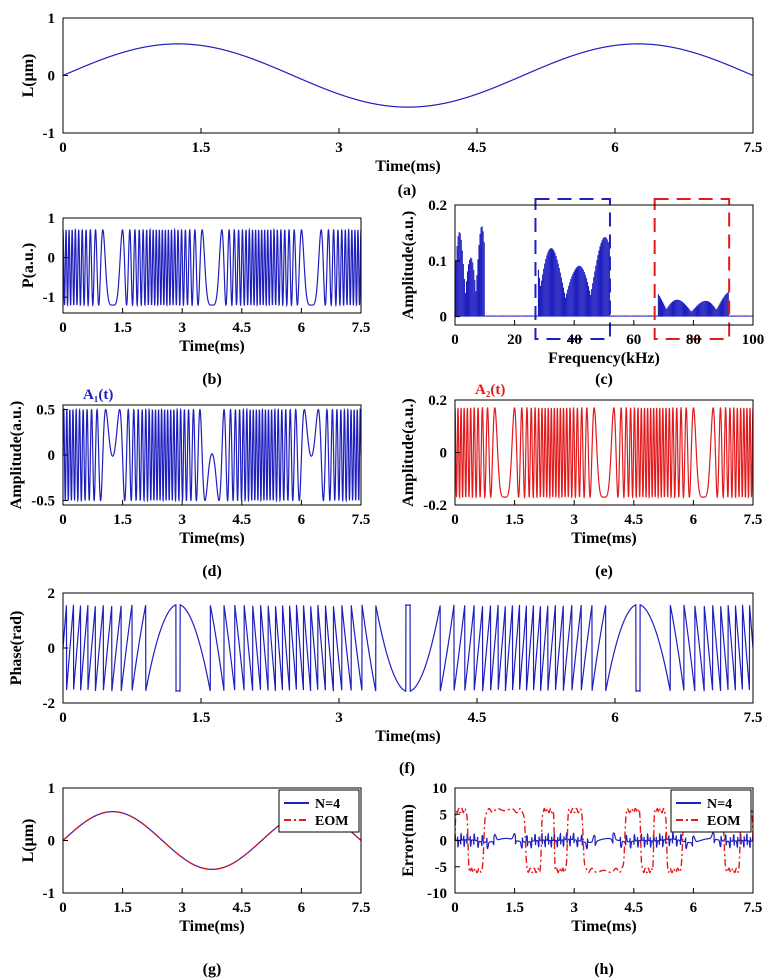  What do you see at coordinates (753, 340) in the screenshot?
I see `x-tick-label: 100` at bounding box center [753, 340].